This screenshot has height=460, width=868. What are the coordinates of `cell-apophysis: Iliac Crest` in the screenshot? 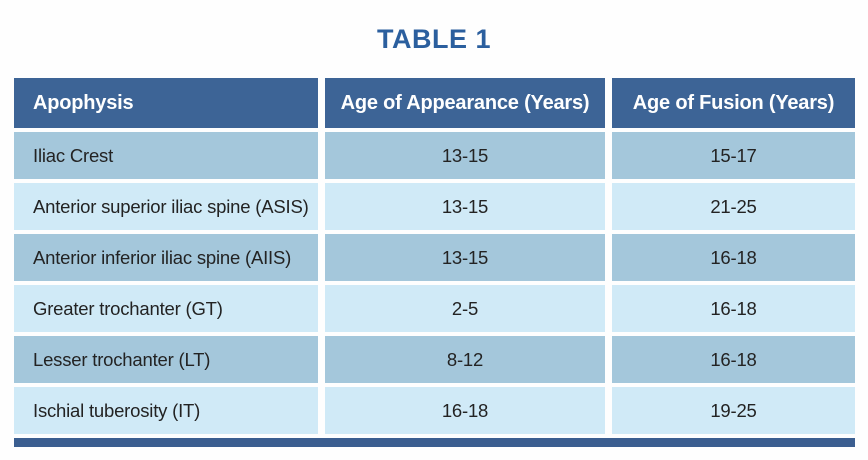 It's located at (166, 155).